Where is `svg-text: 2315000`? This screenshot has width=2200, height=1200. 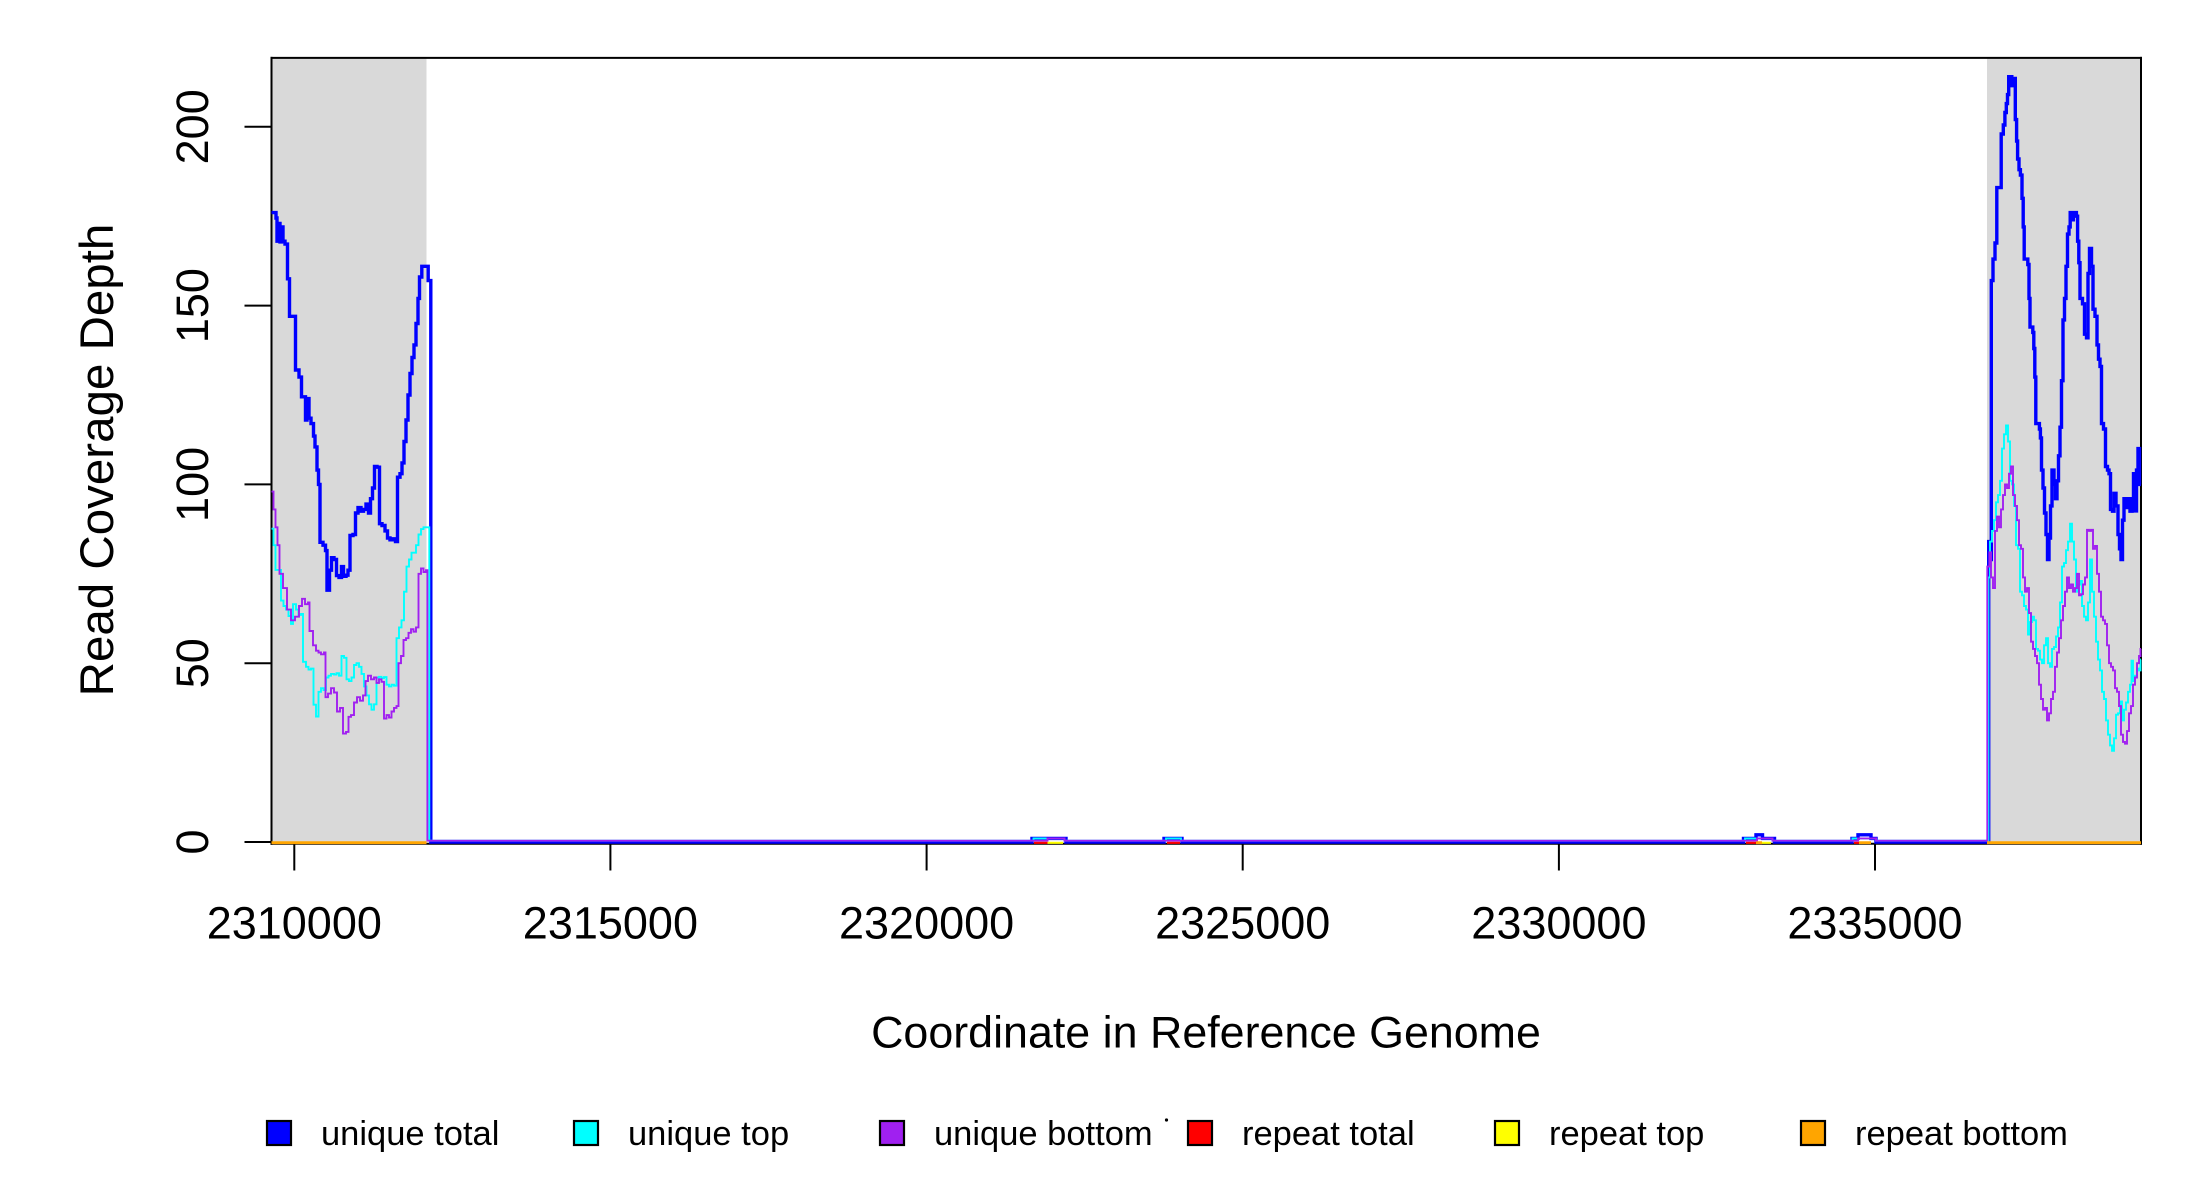
svg-text: 2315000 is located at coordinates (610, 923).